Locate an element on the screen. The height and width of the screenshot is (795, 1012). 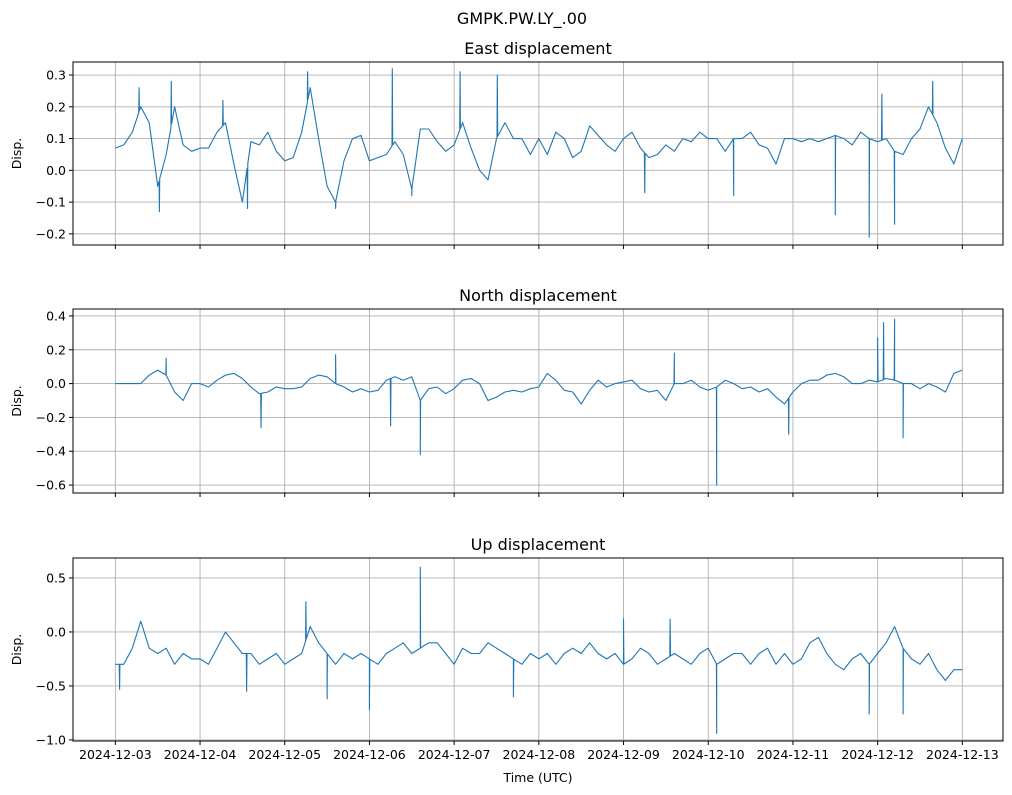
y-tick-label: −0.1 is located at coordinates (51, 202).